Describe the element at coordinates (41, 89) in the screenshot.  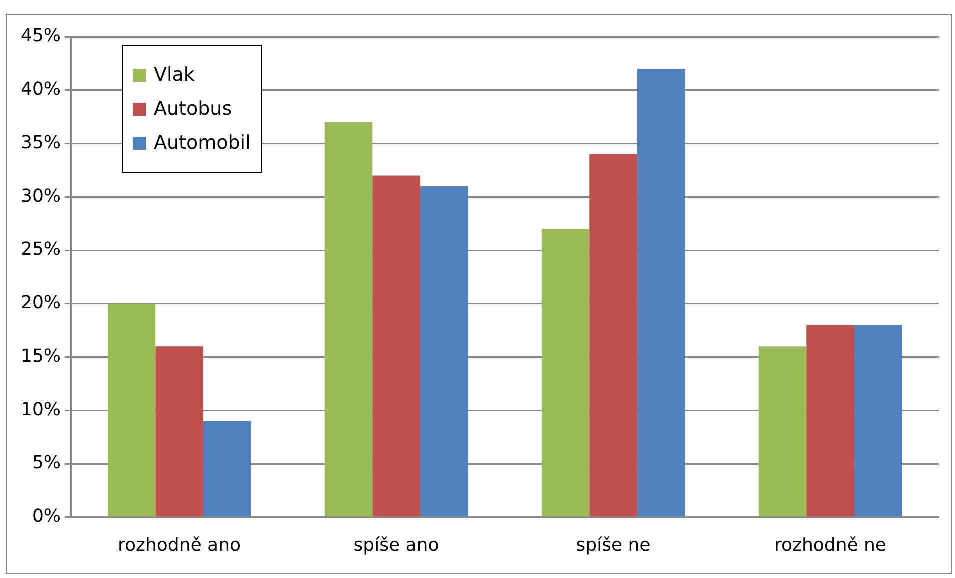
I see `y-tick-label: 40%` at that location.